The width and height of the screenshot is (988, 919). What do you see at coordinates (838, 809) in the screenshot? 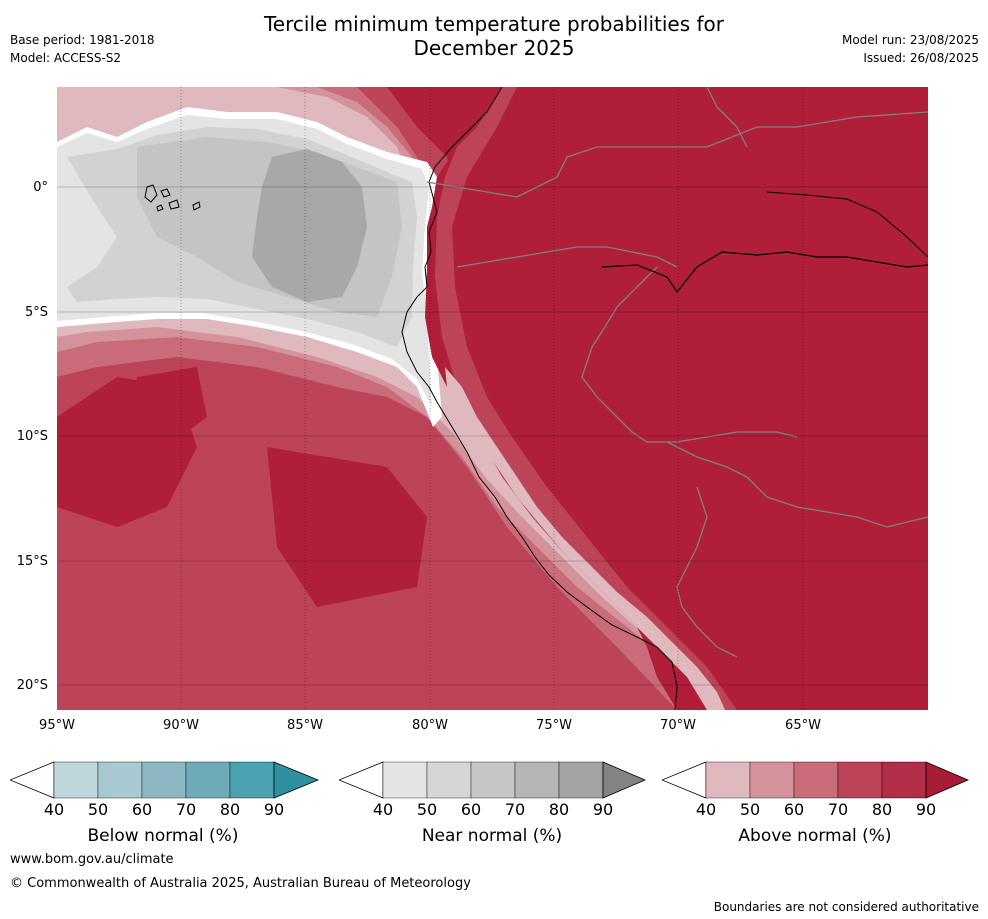
I see `legend-above-tick-70: 70` at bounding box center [838, 809].